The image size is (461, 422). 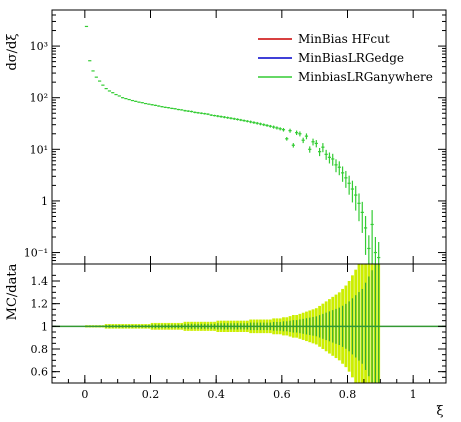 I want to click on y-tick-label: 10¹, so click(x=39, y=149).